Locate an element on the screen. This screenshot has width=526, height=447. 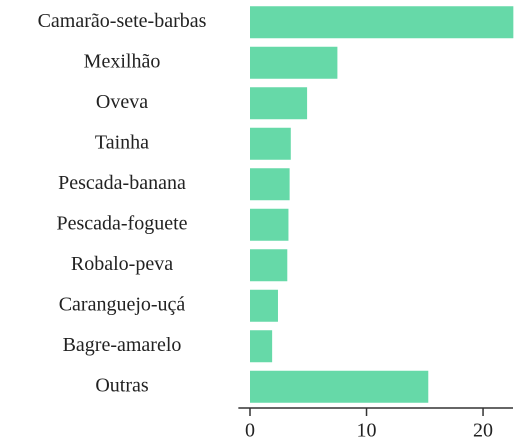
y-tick-label: Bagre-amarelo is located at coordinates (122, 345).